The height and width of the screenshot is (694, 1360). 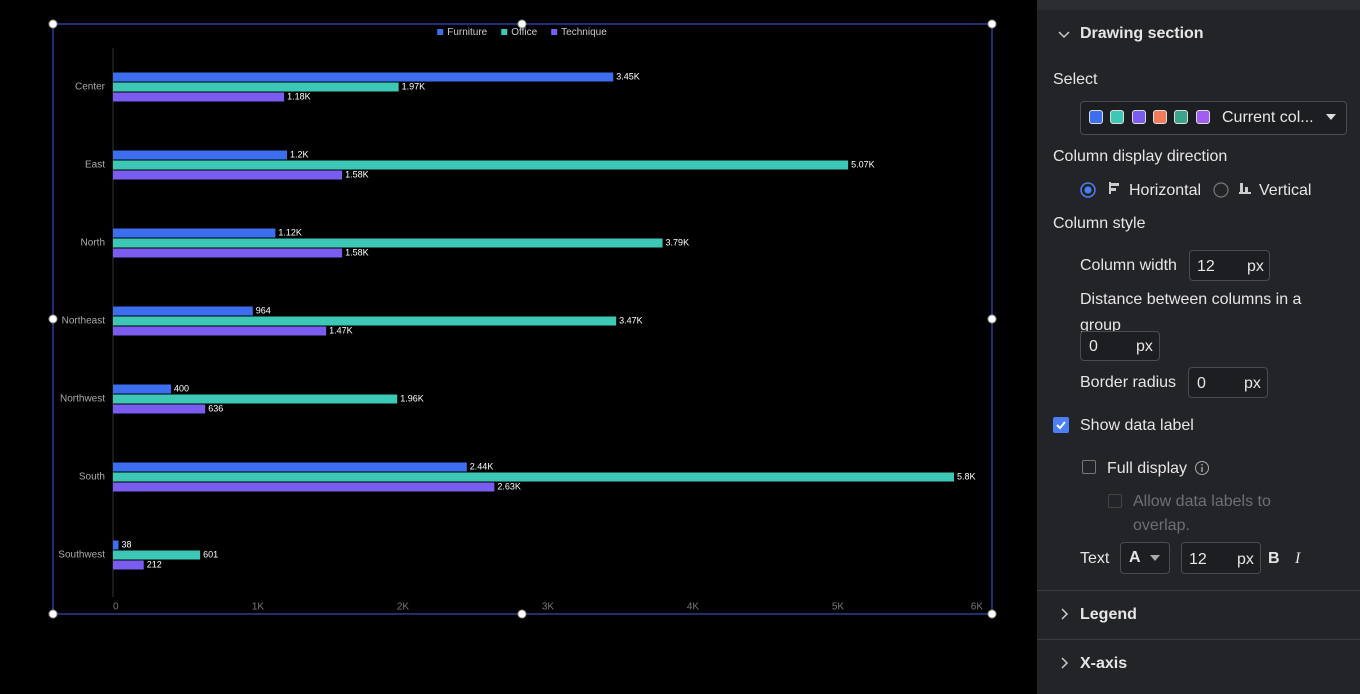 What do you see at coordinates (215, 408) in the screenshot?
I see `data-label: 636` at bounding box center [215, 408].